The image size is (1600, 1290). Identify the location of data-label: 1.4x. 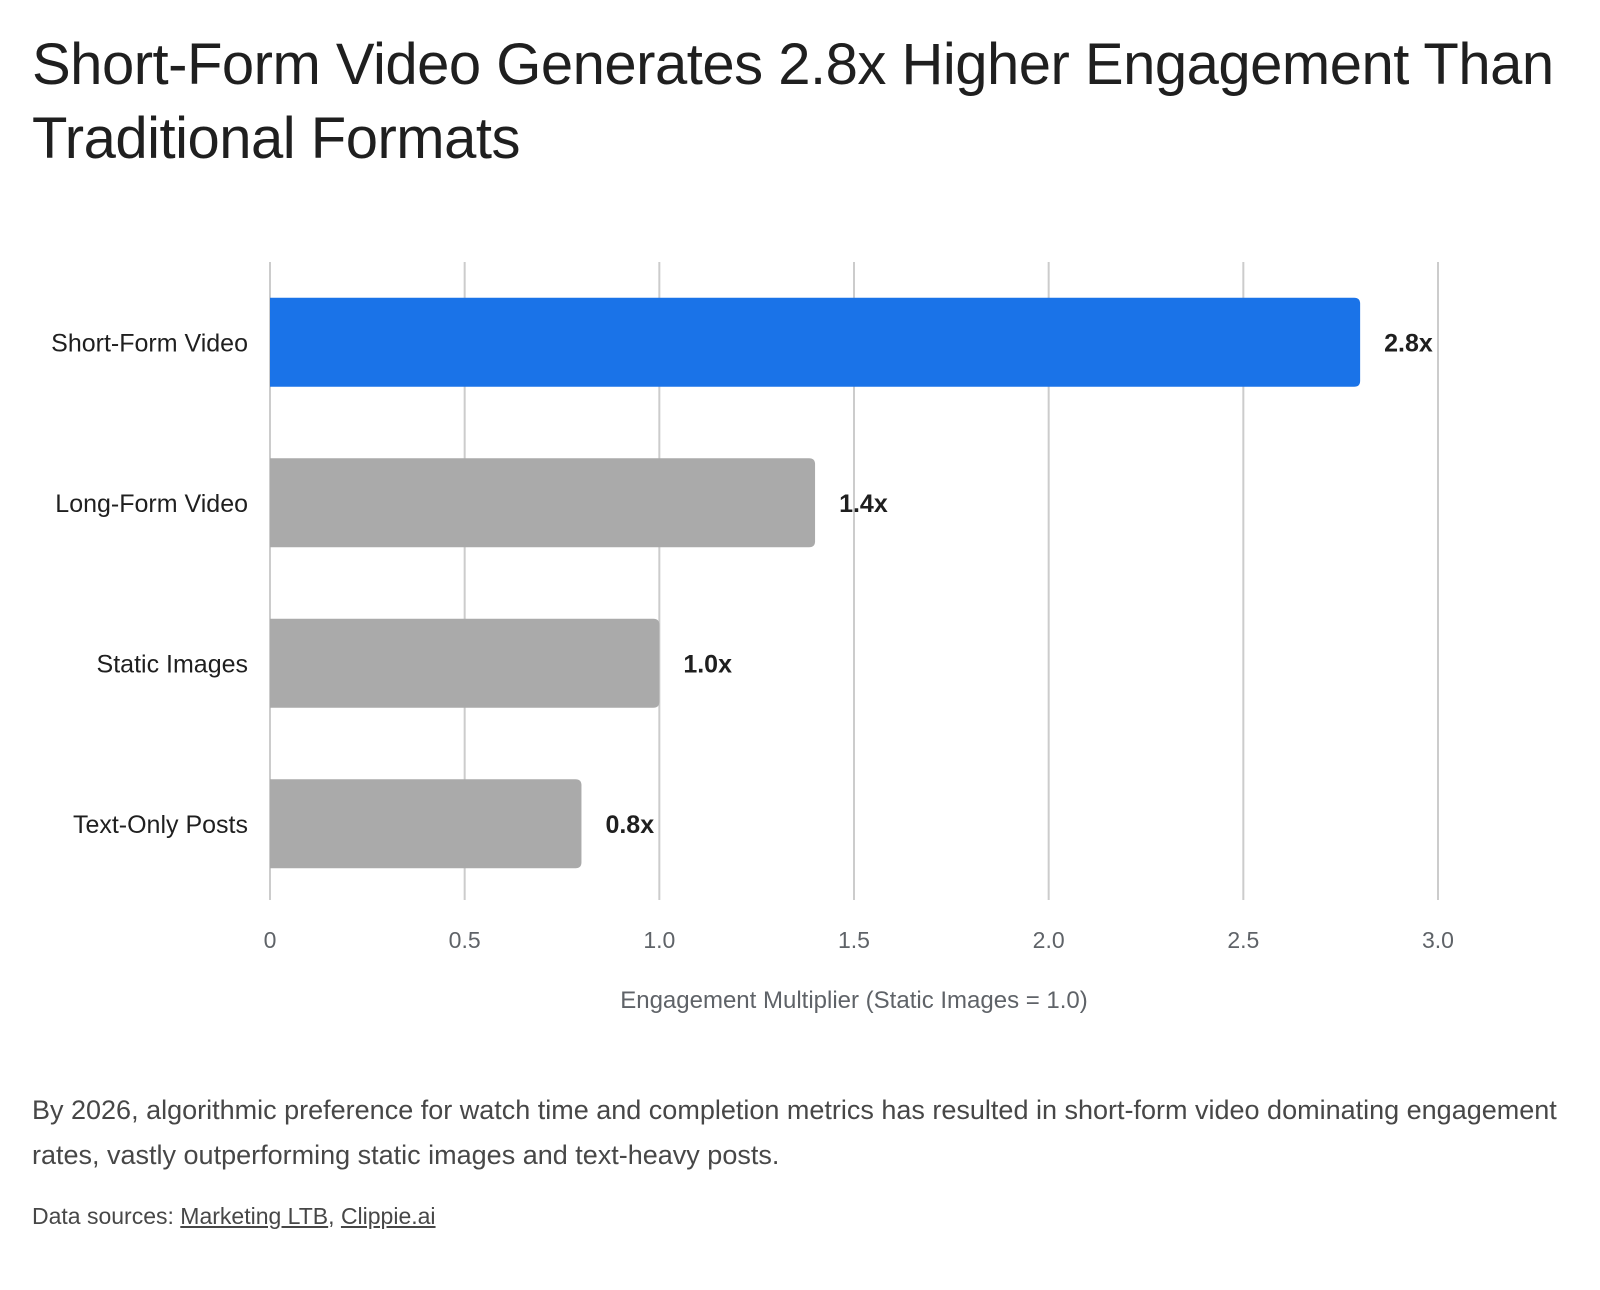
(863, 504).